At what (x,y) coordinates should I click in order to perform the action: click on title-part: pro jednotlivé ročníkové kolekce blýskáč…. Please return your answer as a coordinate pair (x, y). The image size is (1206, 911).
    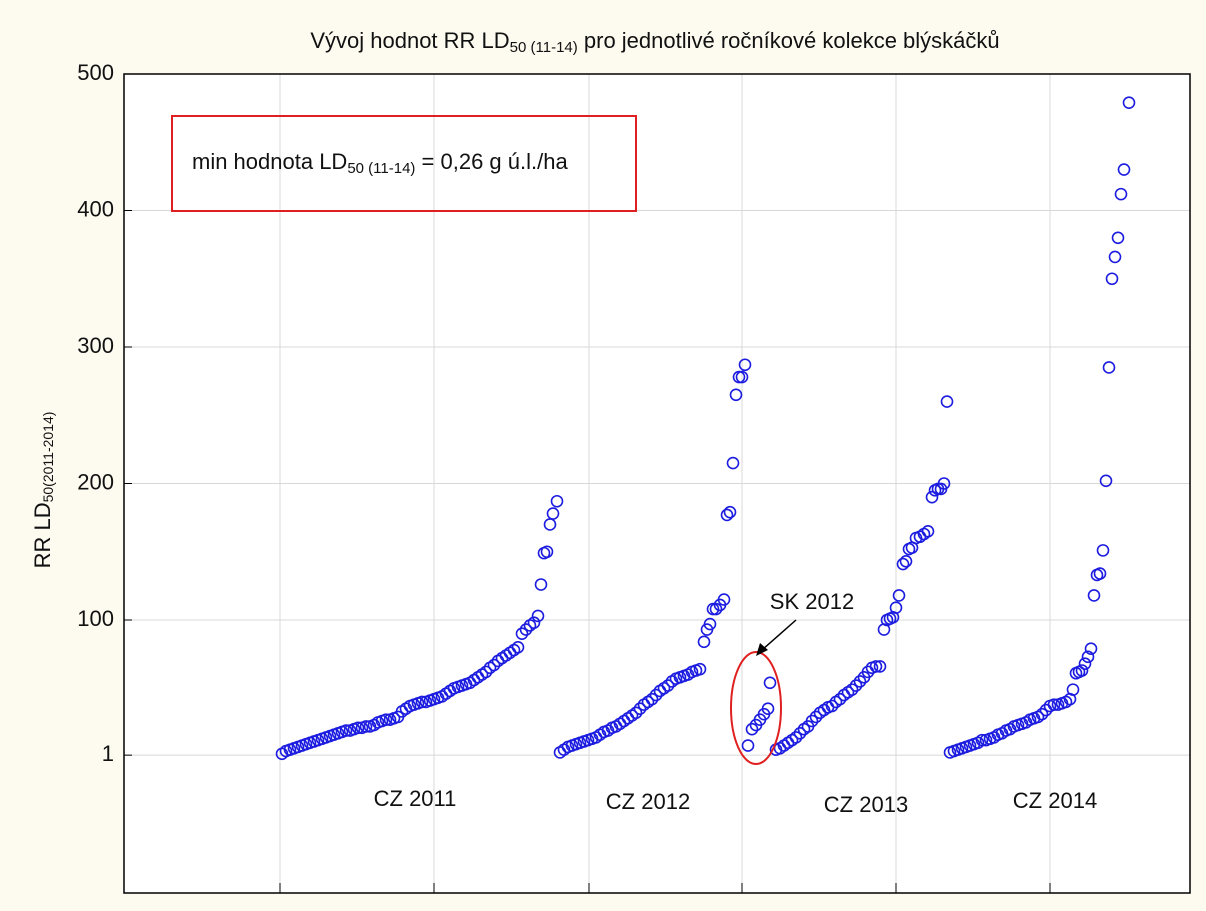
    Looking at the image, I should click on (789, 40).